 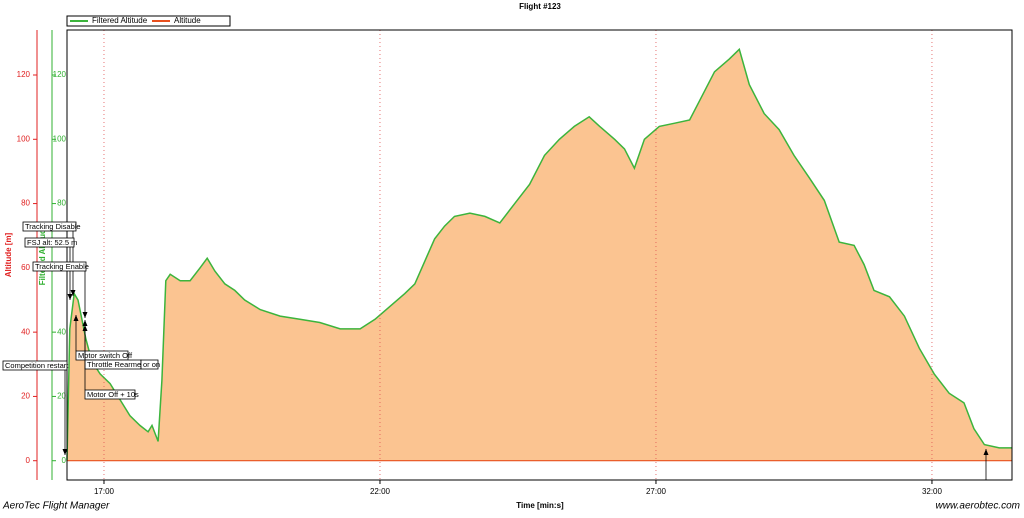 I want to click on legend, so click(x=148, y=21).